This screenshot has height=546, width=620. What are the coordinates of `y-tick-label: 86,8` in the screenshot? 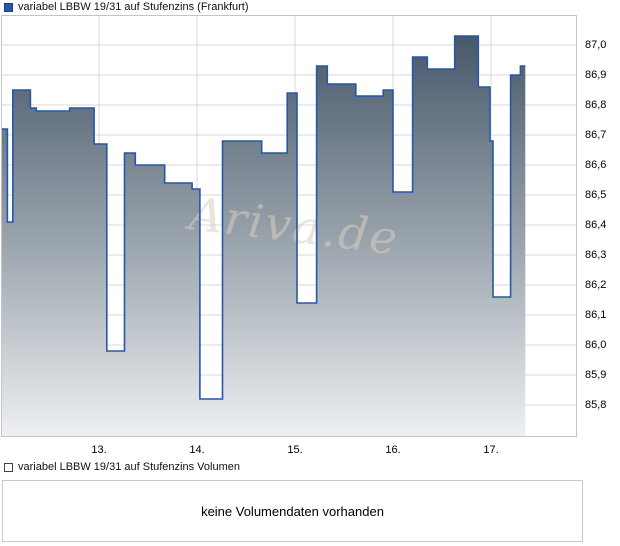 It's located at (596, 105).